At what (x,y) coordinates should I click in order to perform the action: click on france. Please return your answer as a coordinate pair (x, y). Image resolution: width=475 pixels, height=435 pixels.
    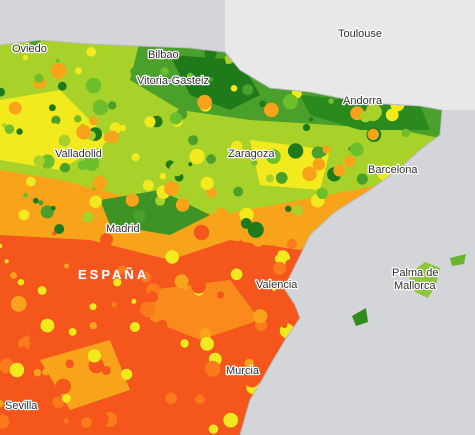
    Looking at the image, I should click on (350, 55).